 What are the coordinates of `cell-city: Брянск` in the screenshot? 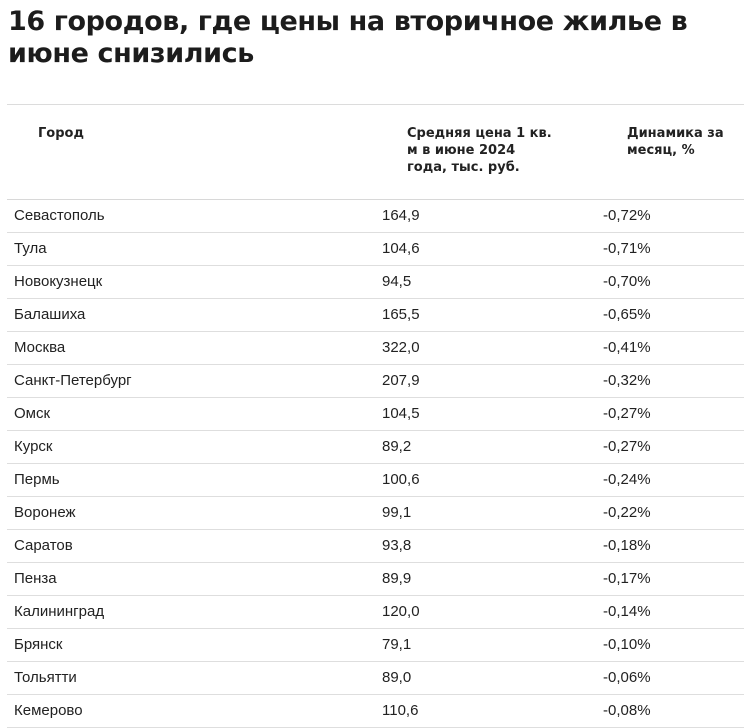 It's located at (38, 644).